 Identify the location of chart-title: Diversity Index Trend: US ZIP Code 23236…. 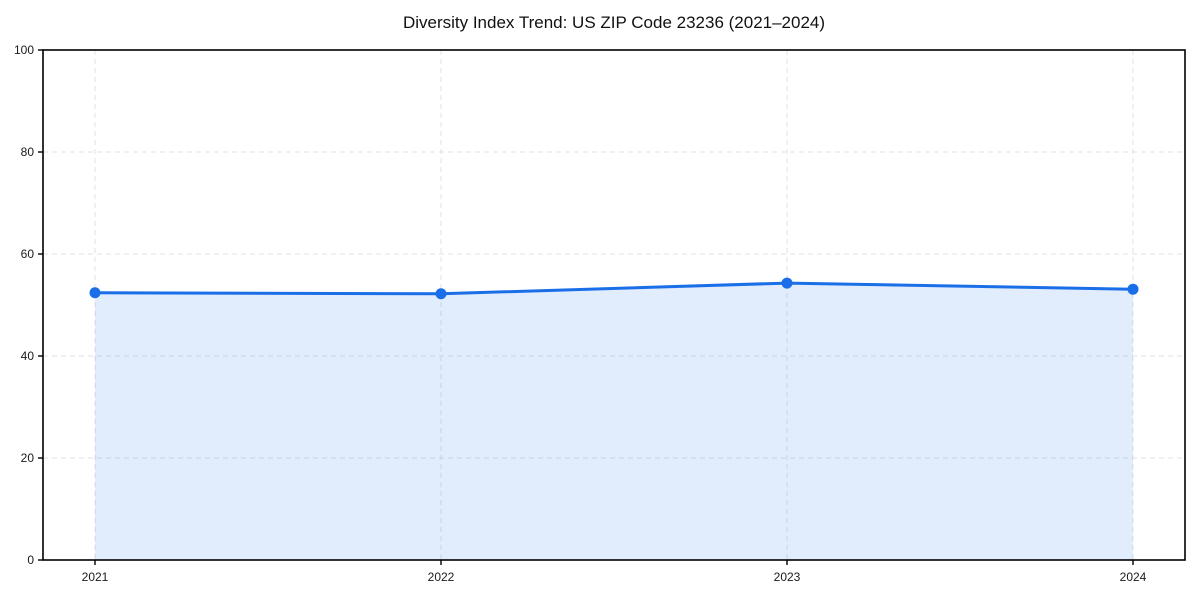
(614, 22).